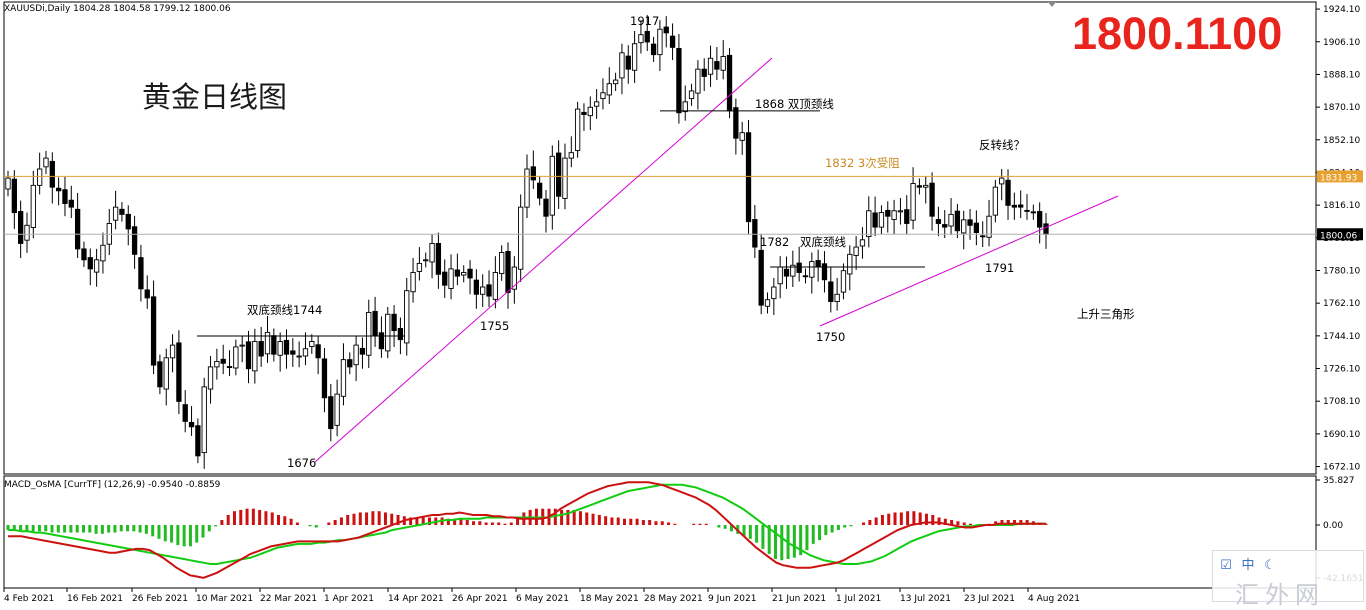  What do you see at coordinates (1177, 33) in the screenshot?
I see `big-price-label: 1800.1100` at bounding box center [1177, 33].